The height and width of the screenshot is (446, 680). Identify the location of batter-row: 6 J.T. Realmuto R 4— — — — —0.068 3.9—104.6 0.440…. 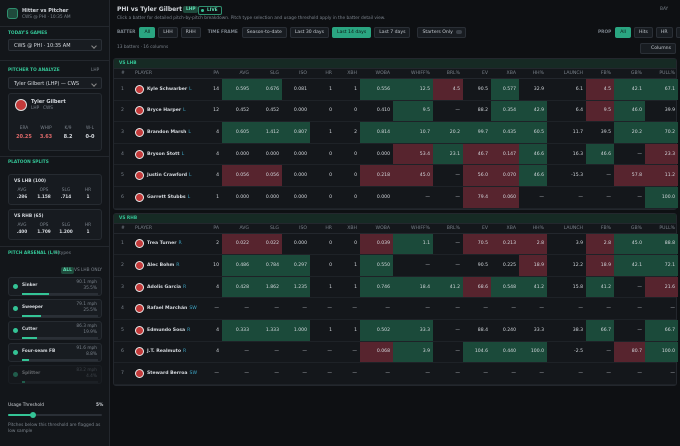
(396, 352).